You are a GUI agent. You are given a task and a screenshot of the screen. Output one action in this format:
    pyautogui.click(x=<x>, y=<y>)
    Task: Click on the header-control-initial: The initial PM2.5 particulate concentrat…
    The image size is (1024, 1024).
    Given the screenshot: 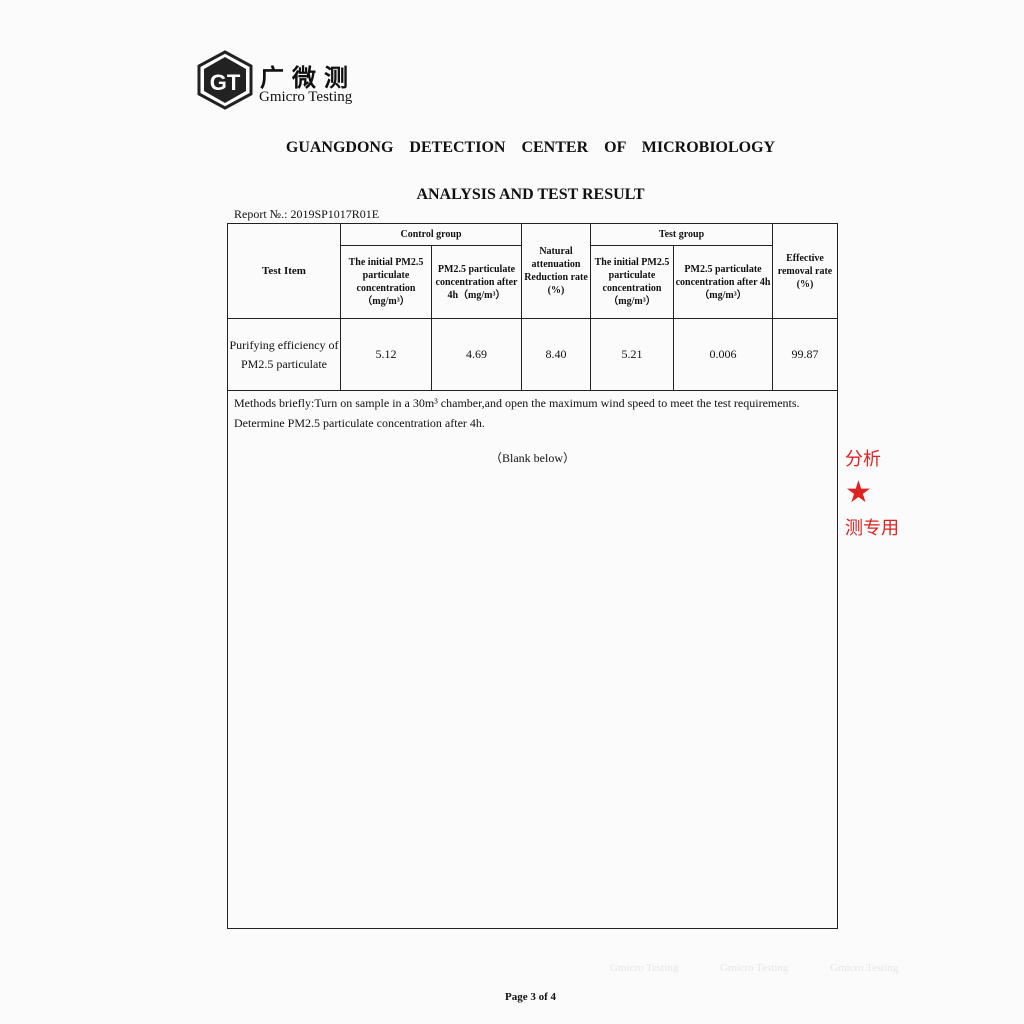 What is the action you would take?
    pyautogui.click(x=386, y=282)
    